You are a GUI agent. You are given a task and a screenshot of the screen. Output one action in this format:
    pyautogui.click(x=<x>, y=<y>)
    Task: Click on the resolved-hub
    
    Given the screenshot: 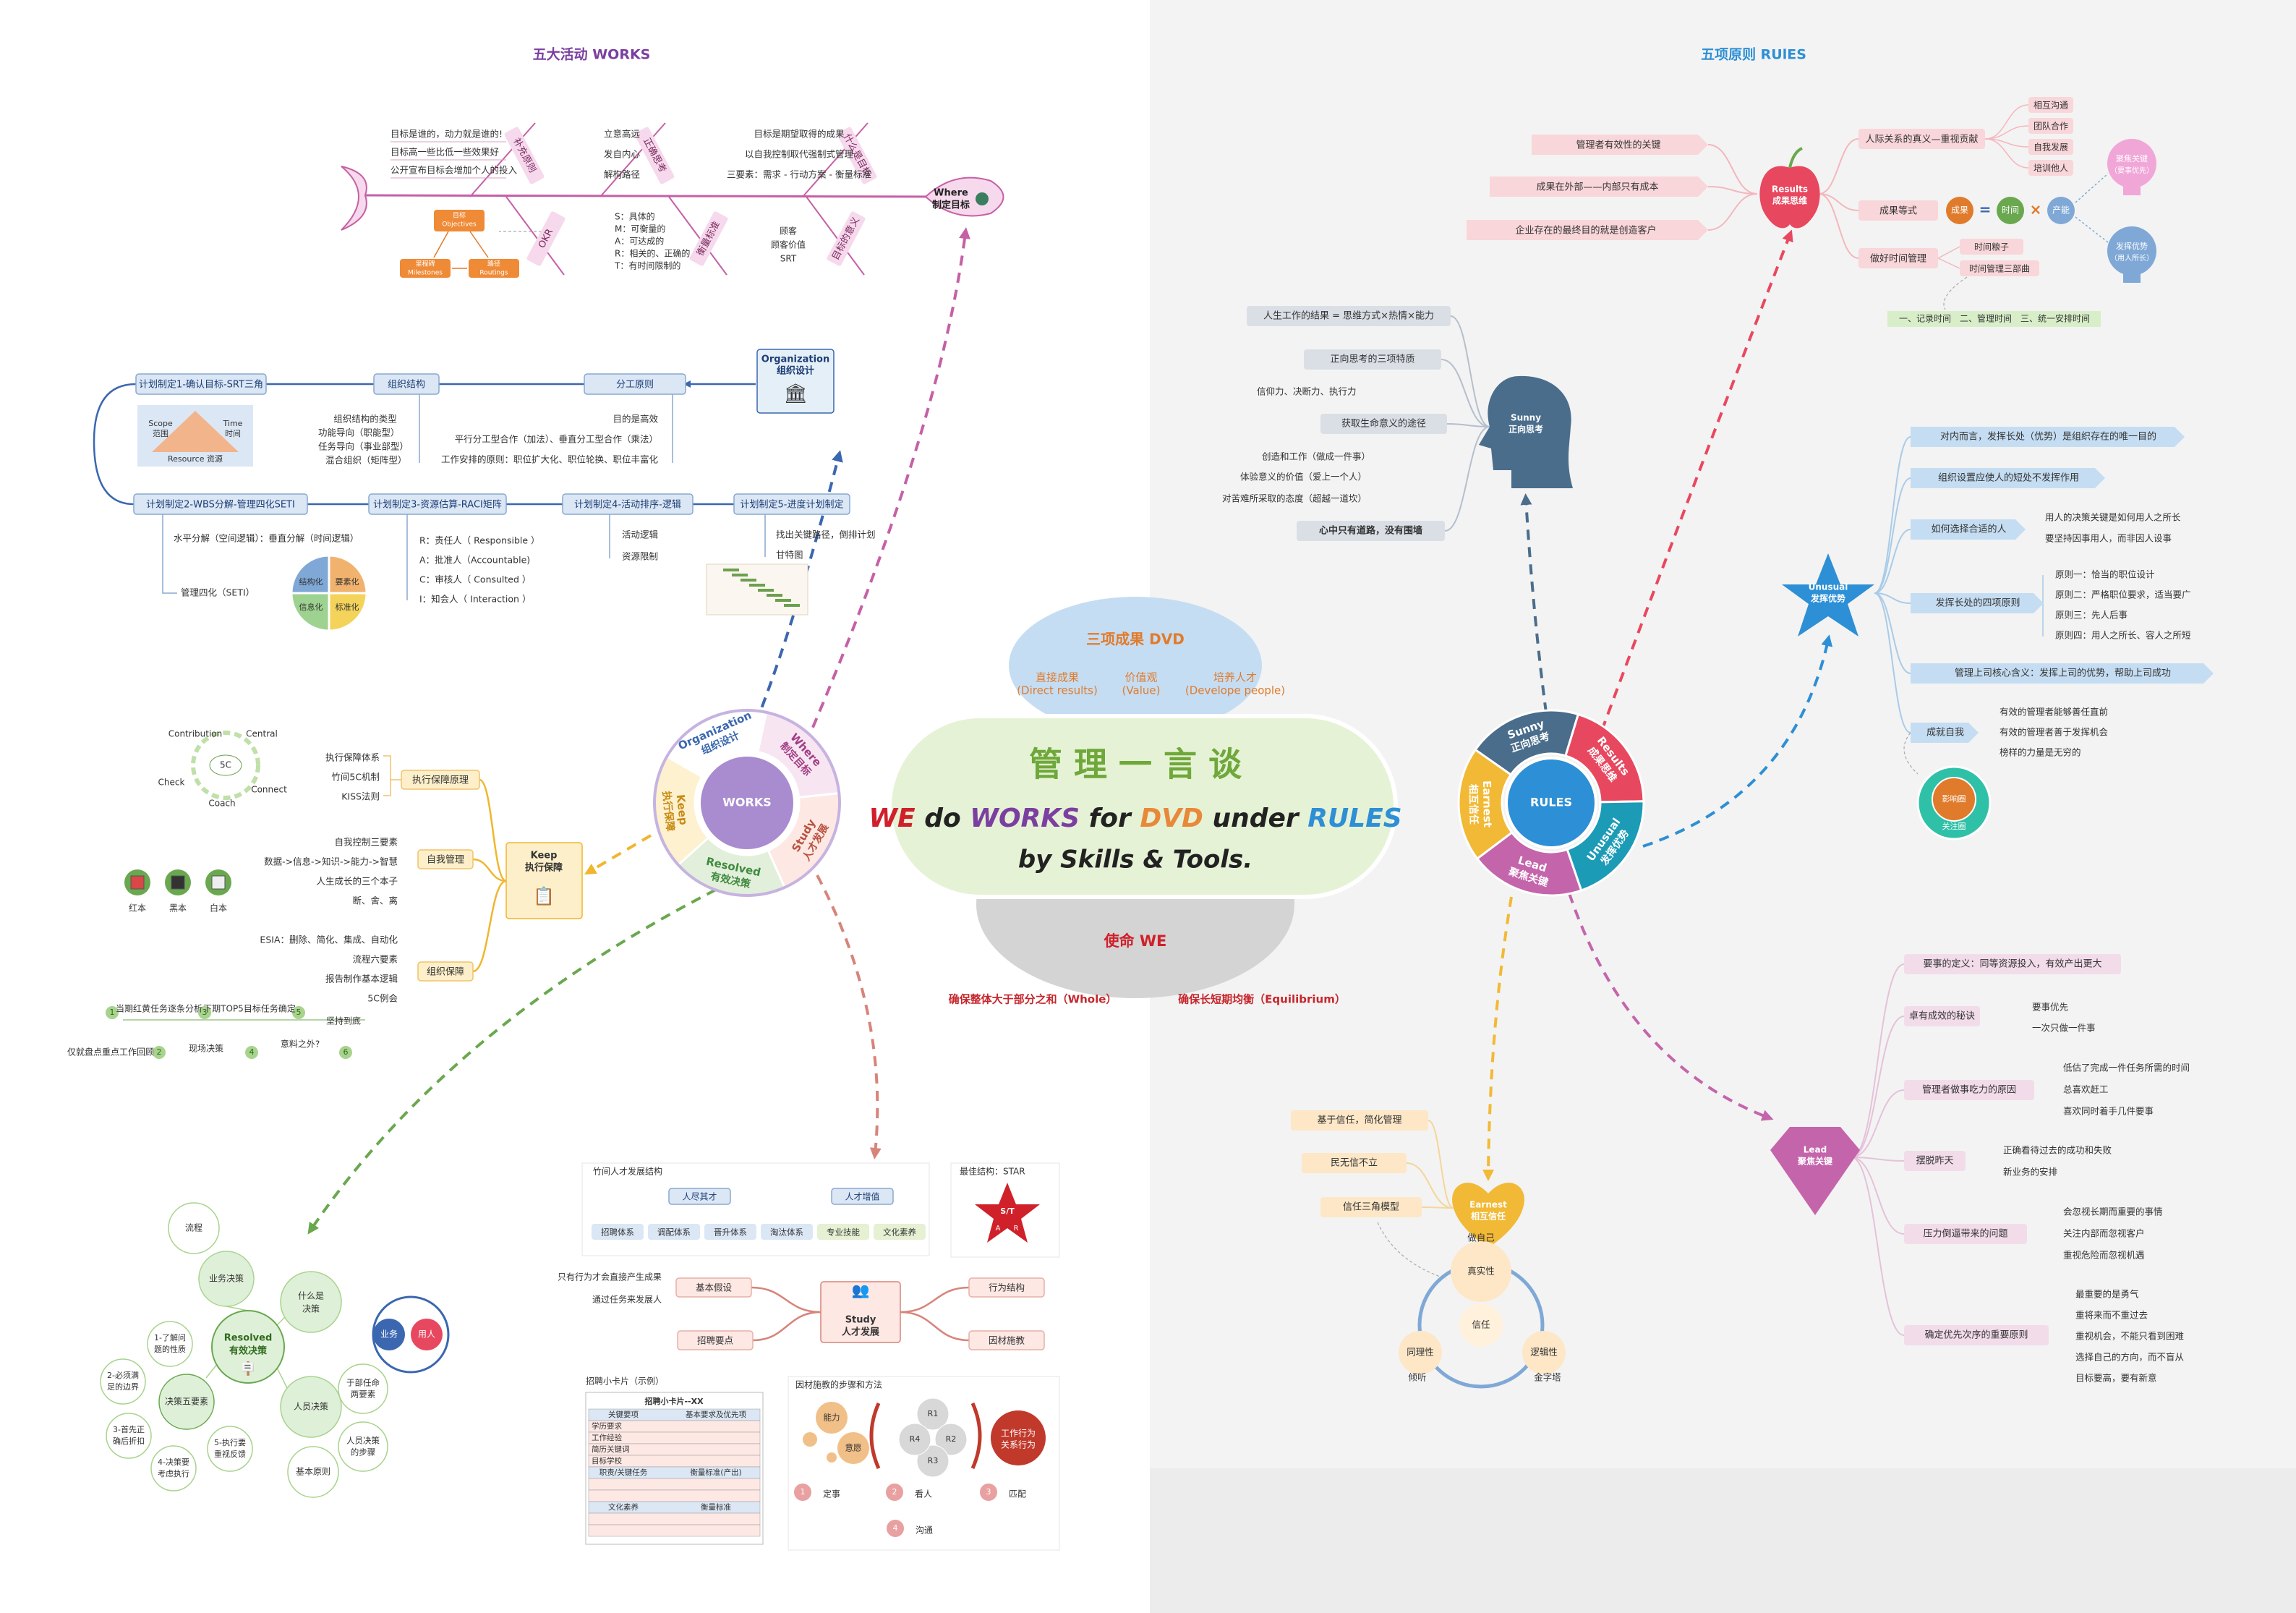 What is the action you would take?
    pyautogui.click(x=248, y=1347)
    